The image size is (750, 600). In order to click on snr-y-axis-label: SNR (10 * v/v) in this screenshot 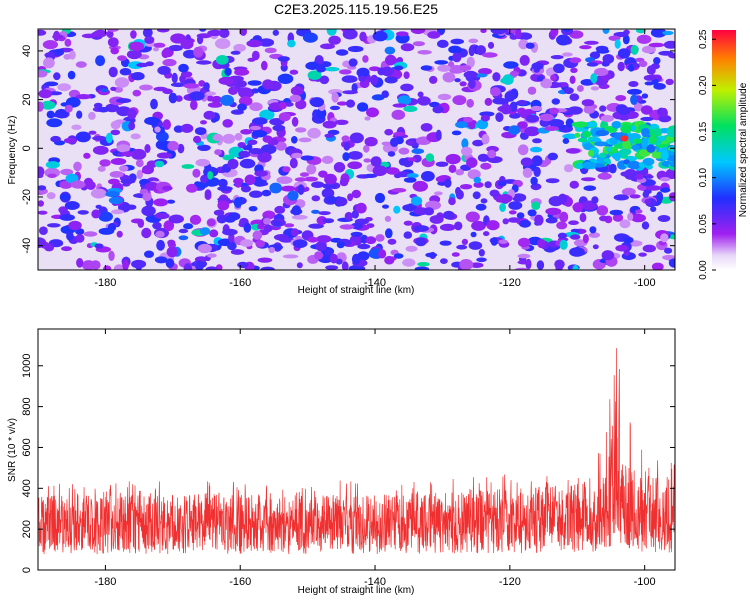, I will do `click(12, 450)`.